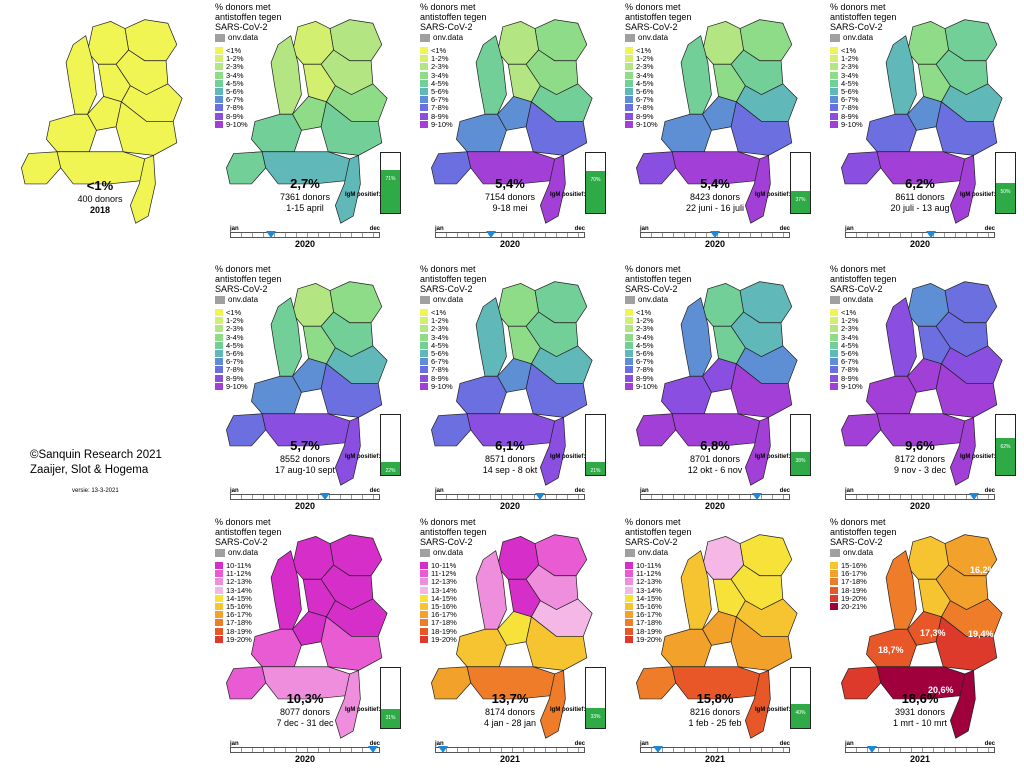 Image resolution: width=1024 pixels, height=783 pixels. What do you see at coordinates (715, 195) in the screenshot?
I see `panel-stats: 5,4% 8423 donors 22 juni - 16 juli` at bounding box center [715, 195].